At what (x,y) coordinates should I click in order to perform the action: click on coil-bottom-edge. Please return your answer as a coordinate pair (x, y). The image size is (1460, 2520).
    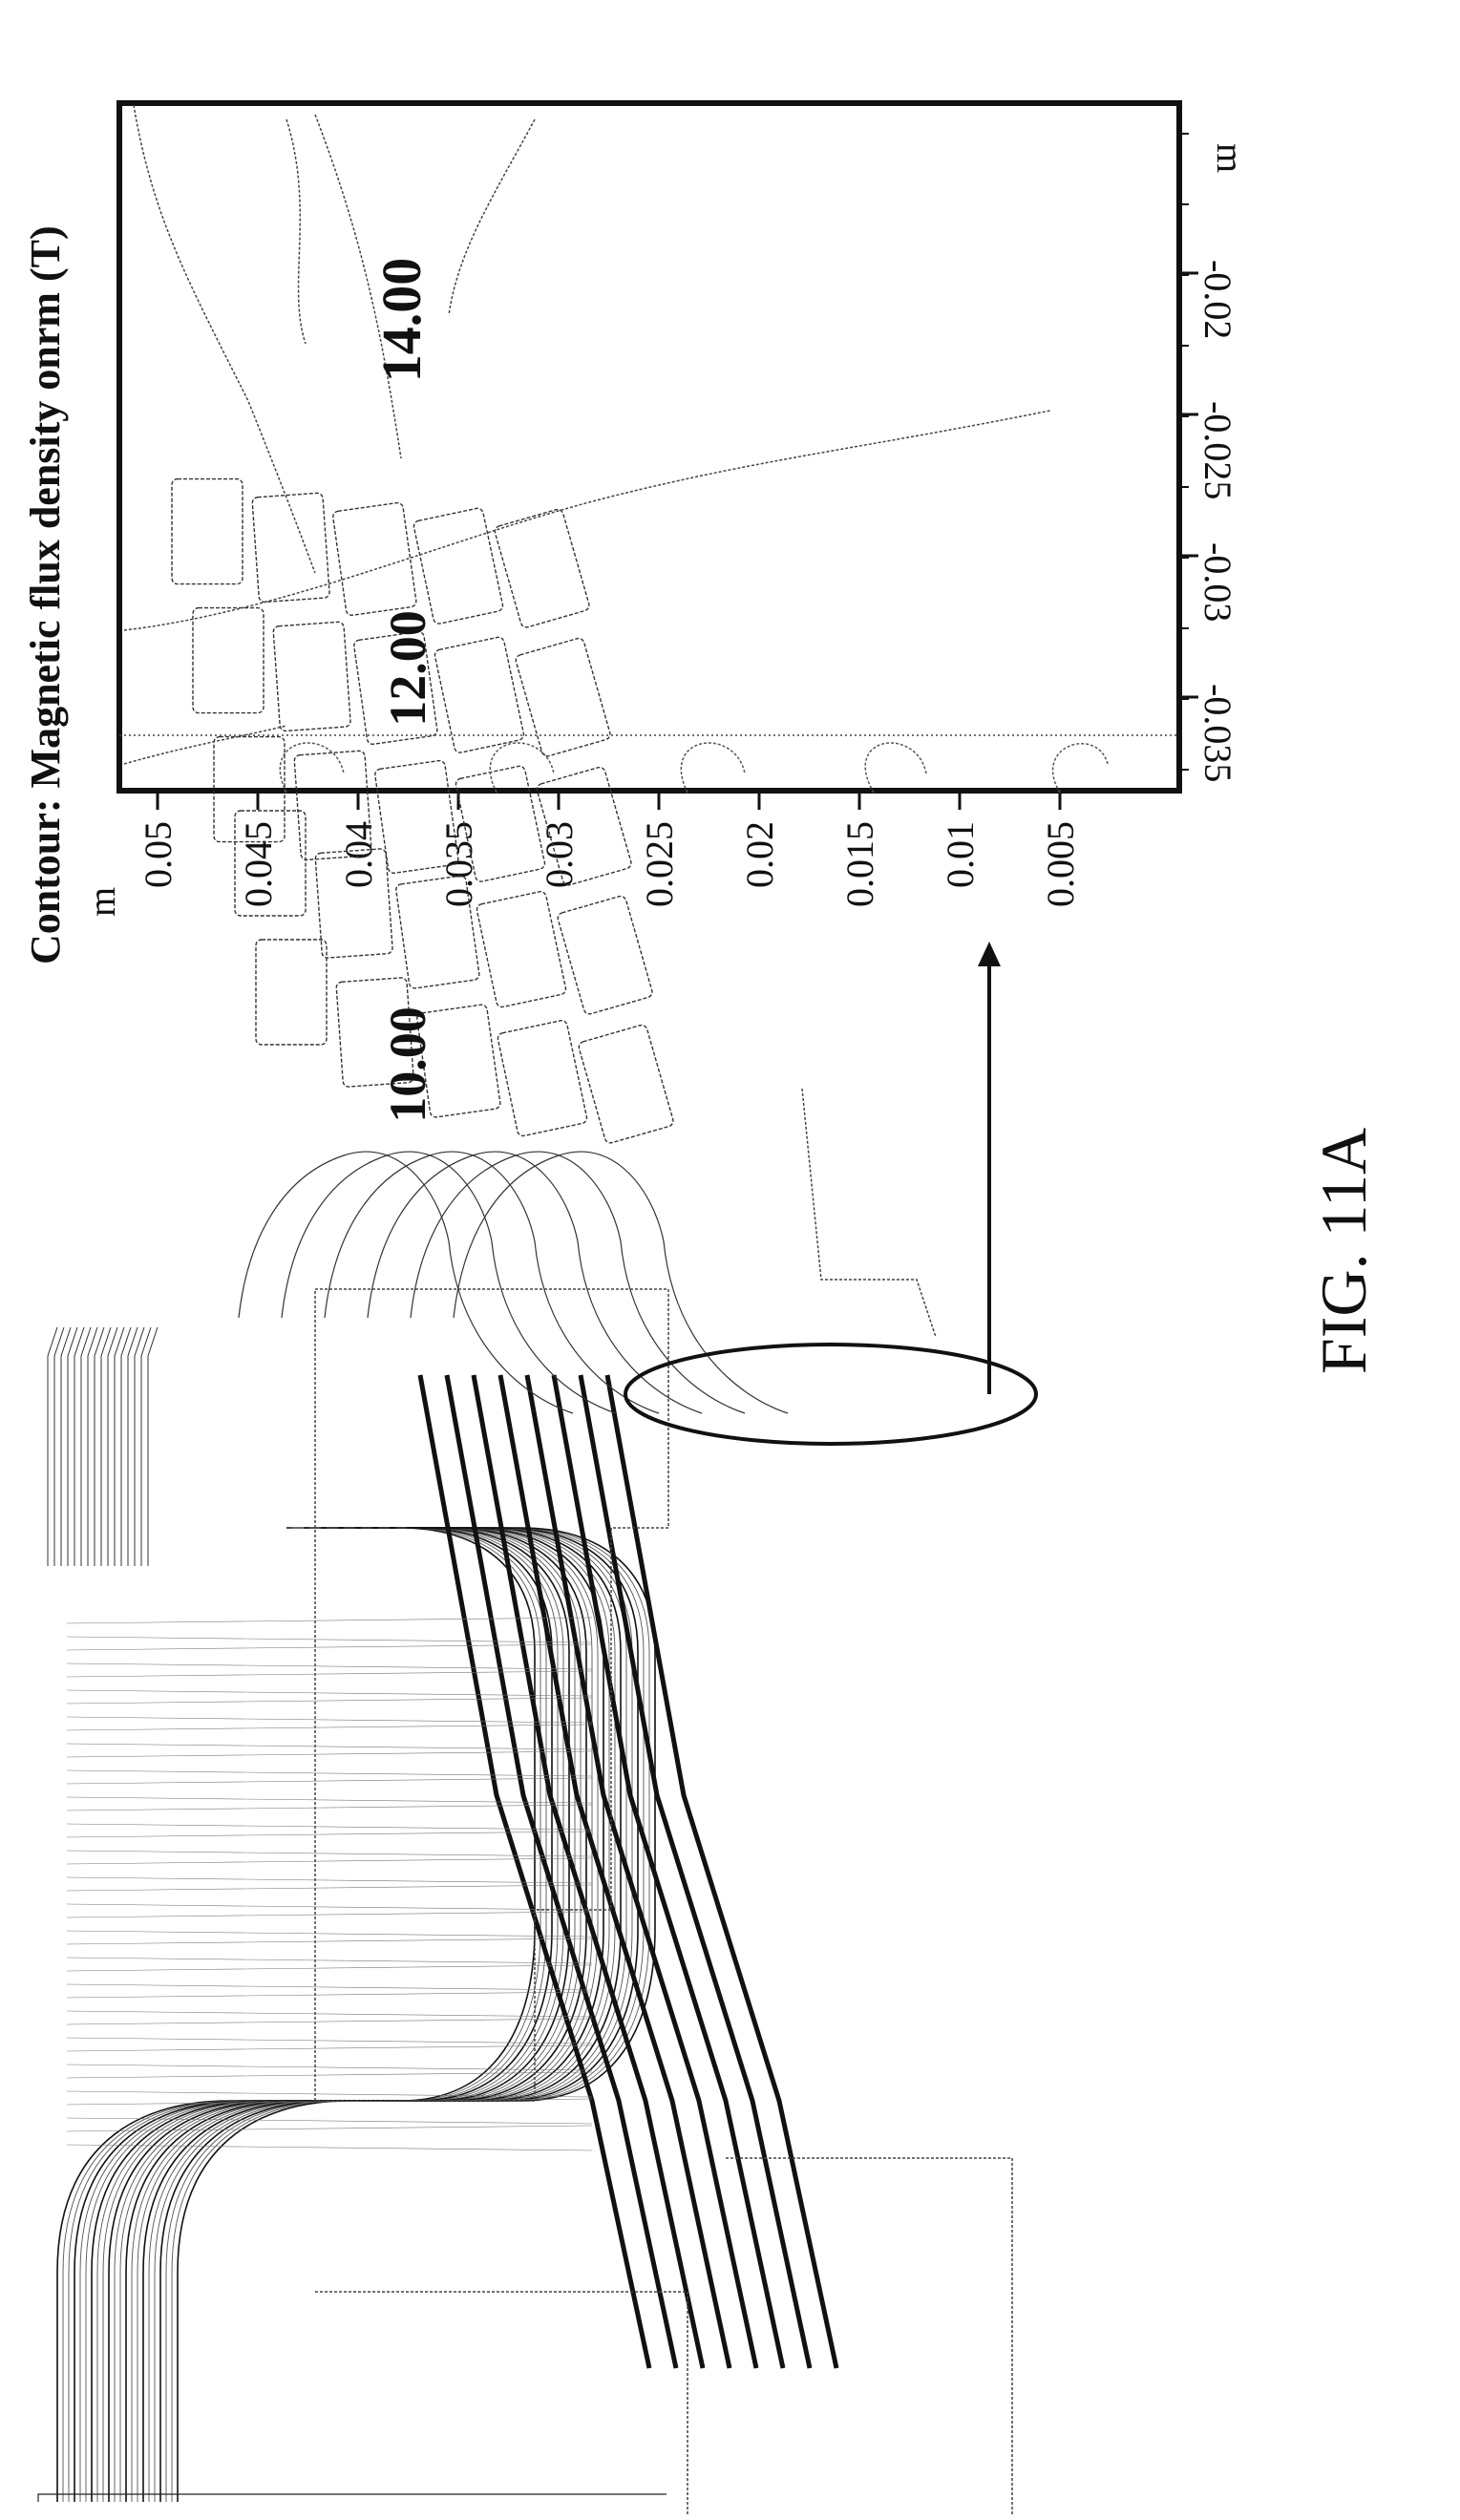
    Looking at the image, I should click on (352, 2497).